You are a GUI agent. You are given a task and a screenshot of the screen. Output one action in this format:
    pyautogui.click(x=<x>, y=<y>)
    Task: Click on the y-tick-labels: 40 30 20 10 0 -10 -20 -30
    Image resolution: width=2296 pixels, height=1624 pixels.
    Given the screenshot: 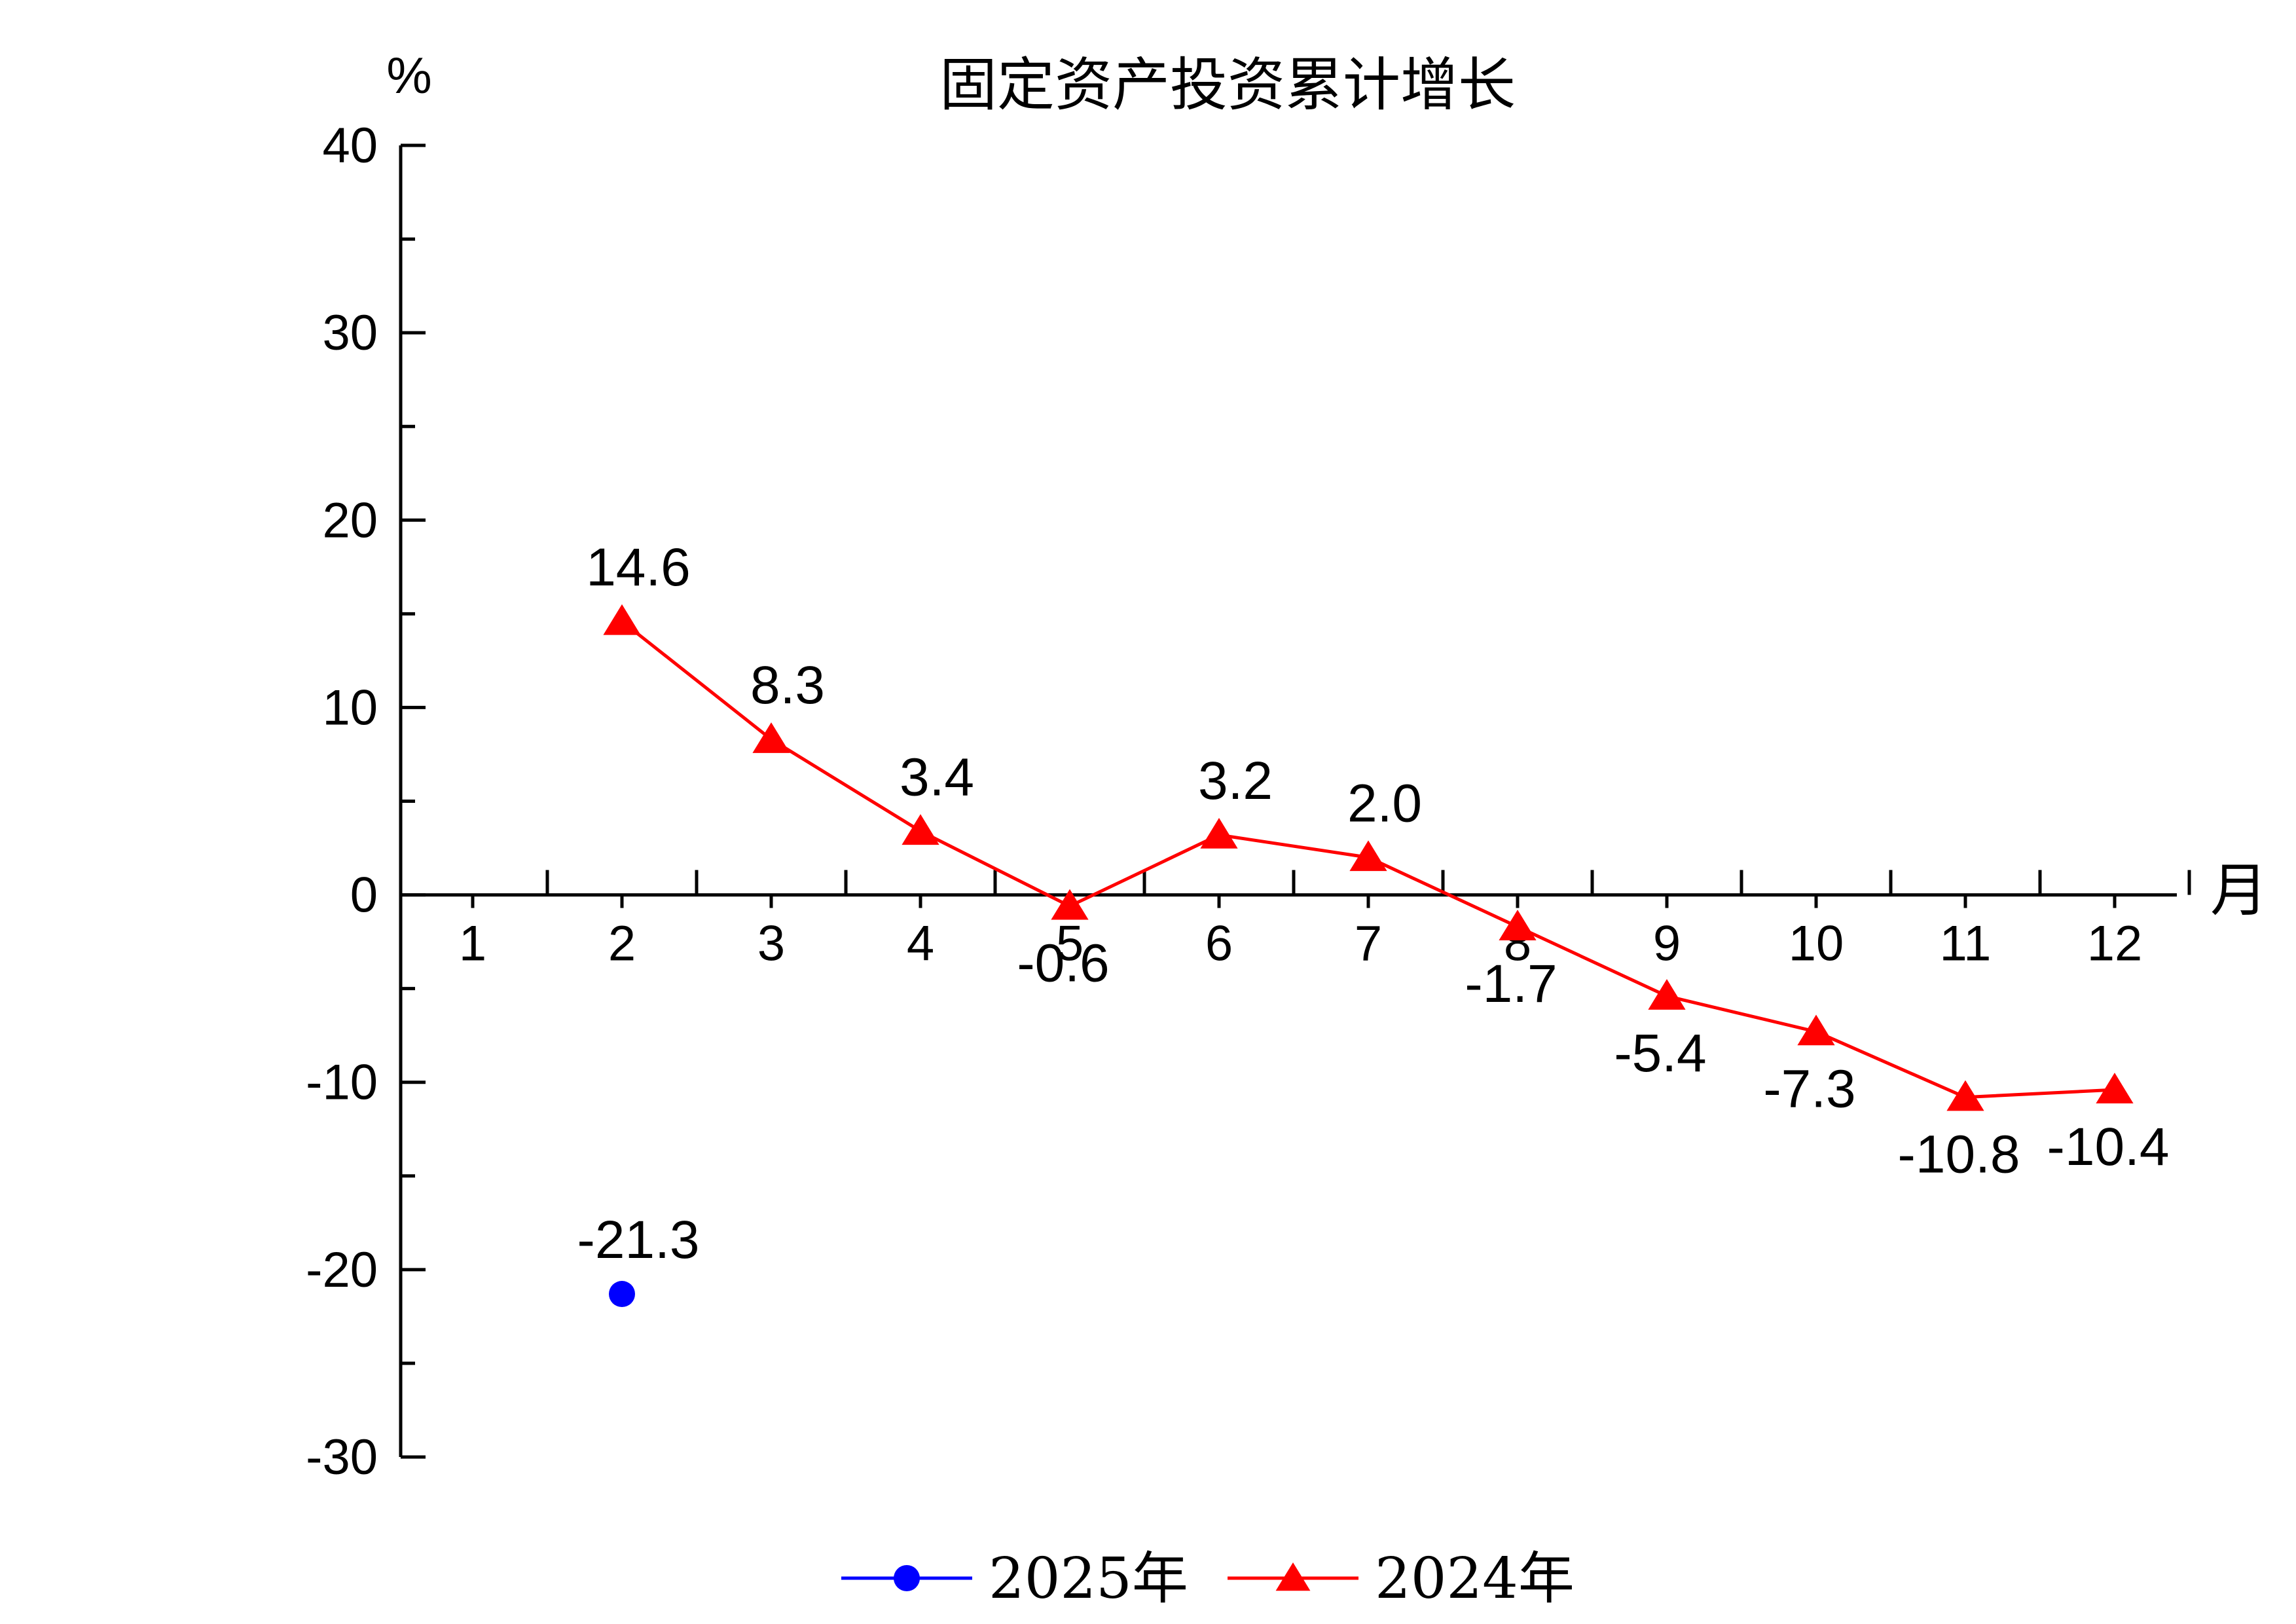 What is the action you would take?
    pyautogui.click(x=342, y=801)
    